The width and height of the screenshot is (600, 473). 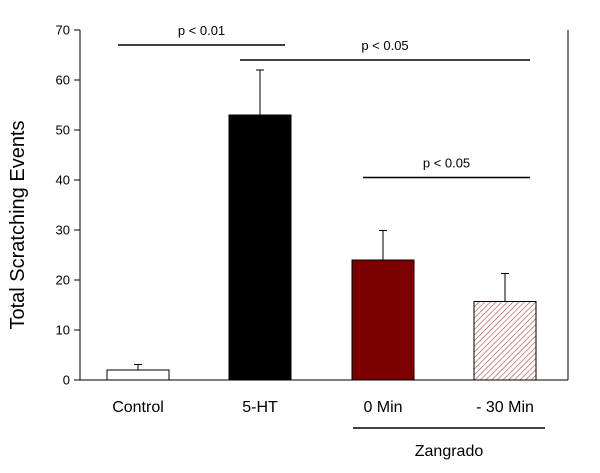 I want to click on significance-label-1: p < 0.05, so click(x=384, y=45).